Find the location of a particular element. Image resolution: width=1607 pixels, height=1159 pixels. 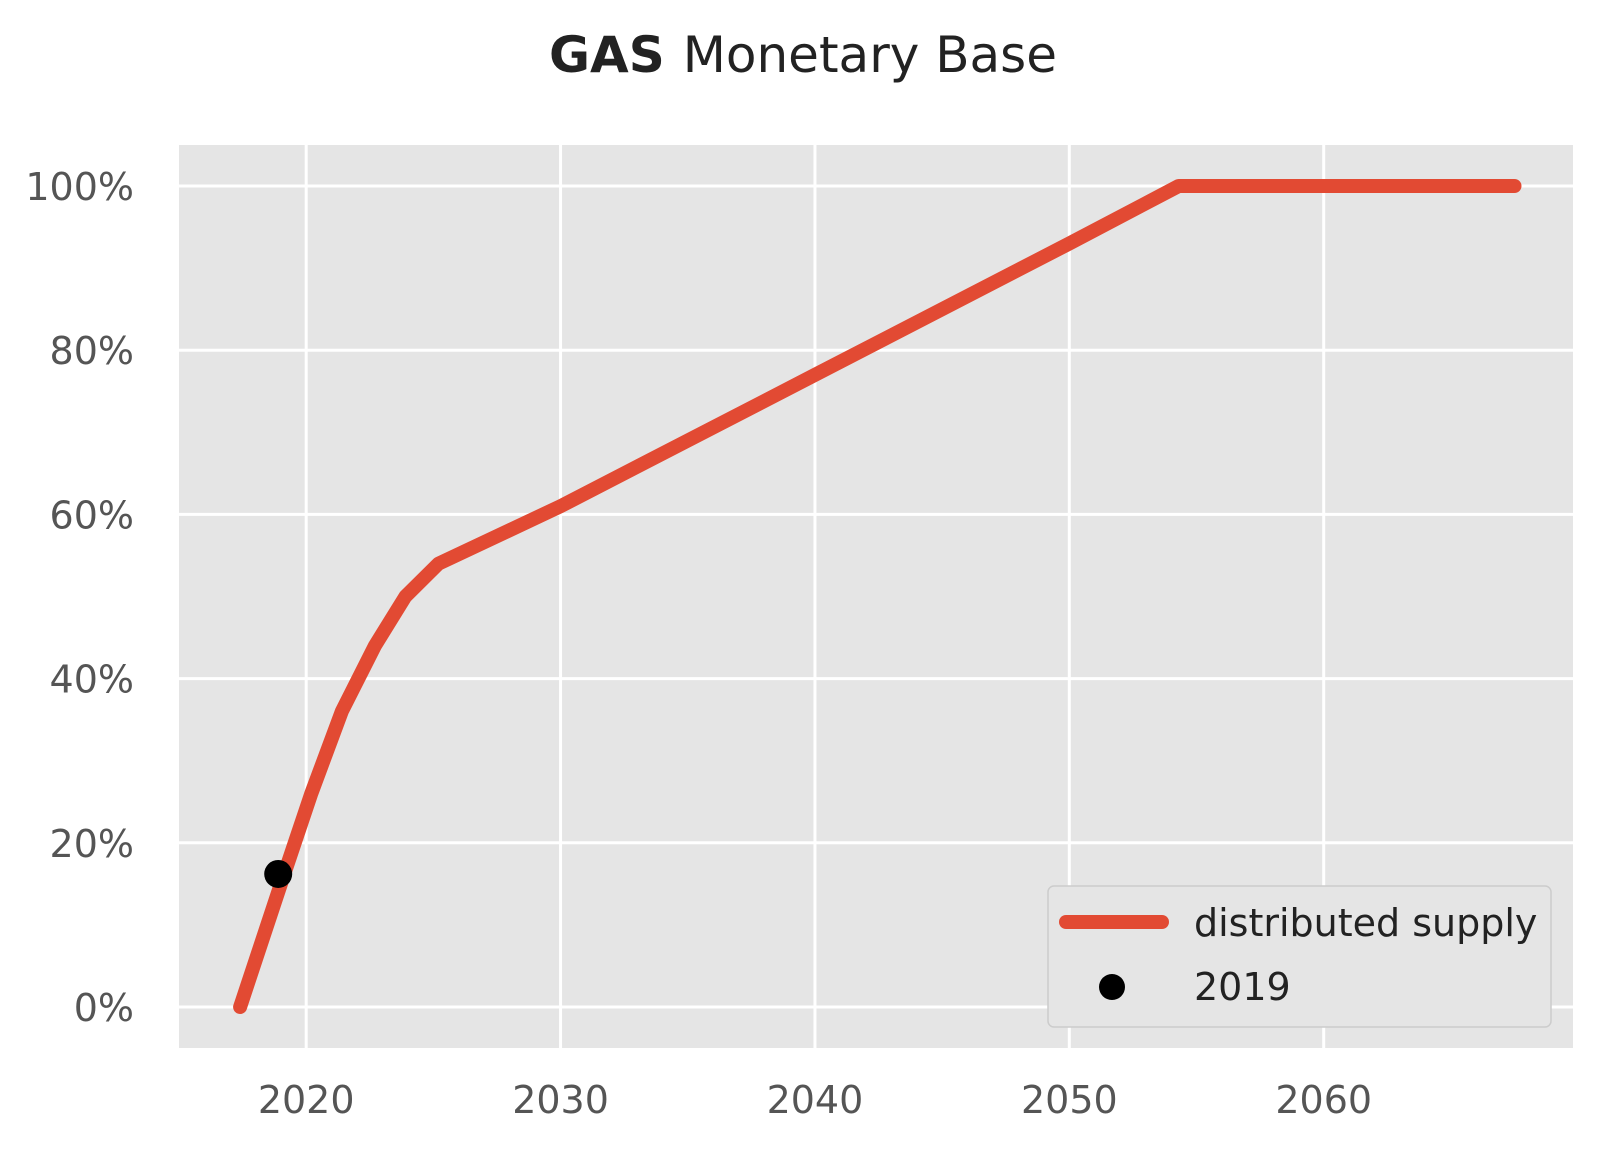

legend-label-2019: 2019 is located at coordinates (1242, 987).